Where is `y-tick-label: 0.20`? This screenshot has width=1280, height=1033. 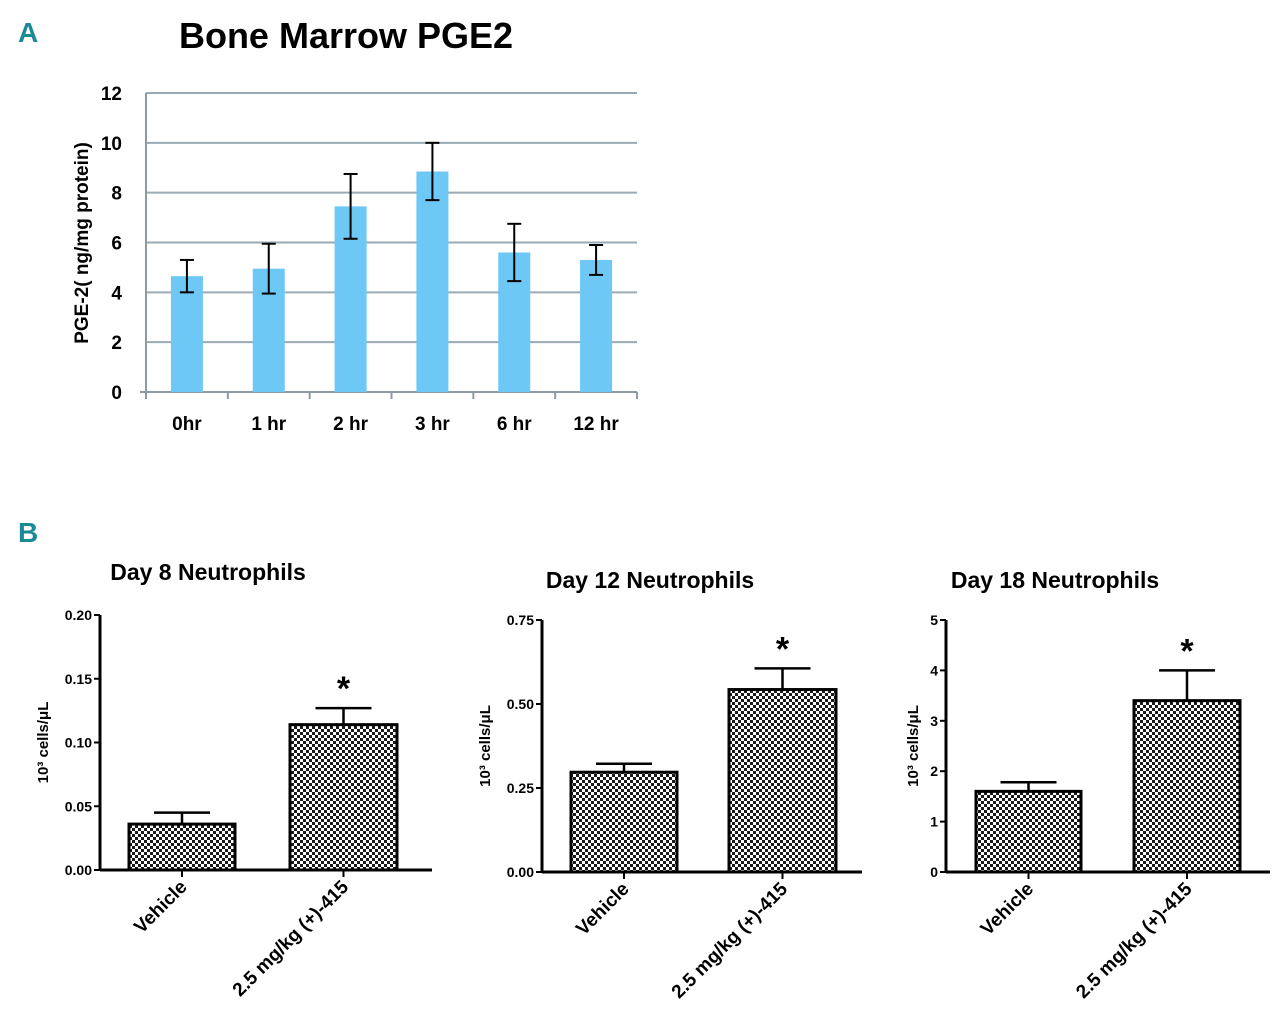
y-tick-label: 0.20 is located at coordinates (78, 615).